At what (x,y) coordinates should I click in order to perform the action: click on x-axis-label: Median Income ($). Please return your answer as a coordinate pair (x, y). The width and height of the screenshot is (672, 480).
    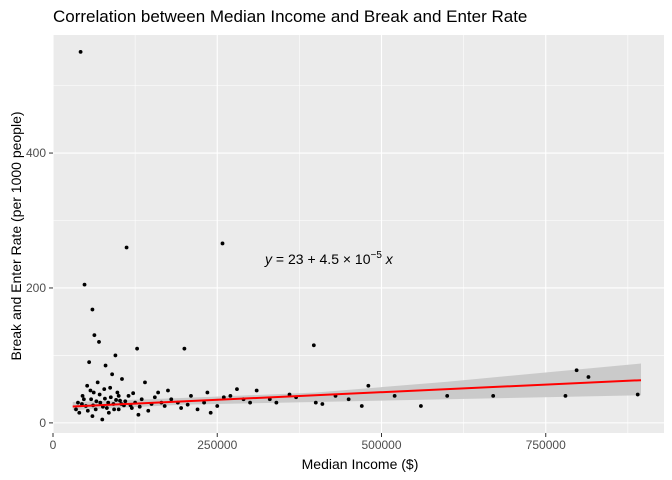
    Looking at the image, I should click on (360, 464).